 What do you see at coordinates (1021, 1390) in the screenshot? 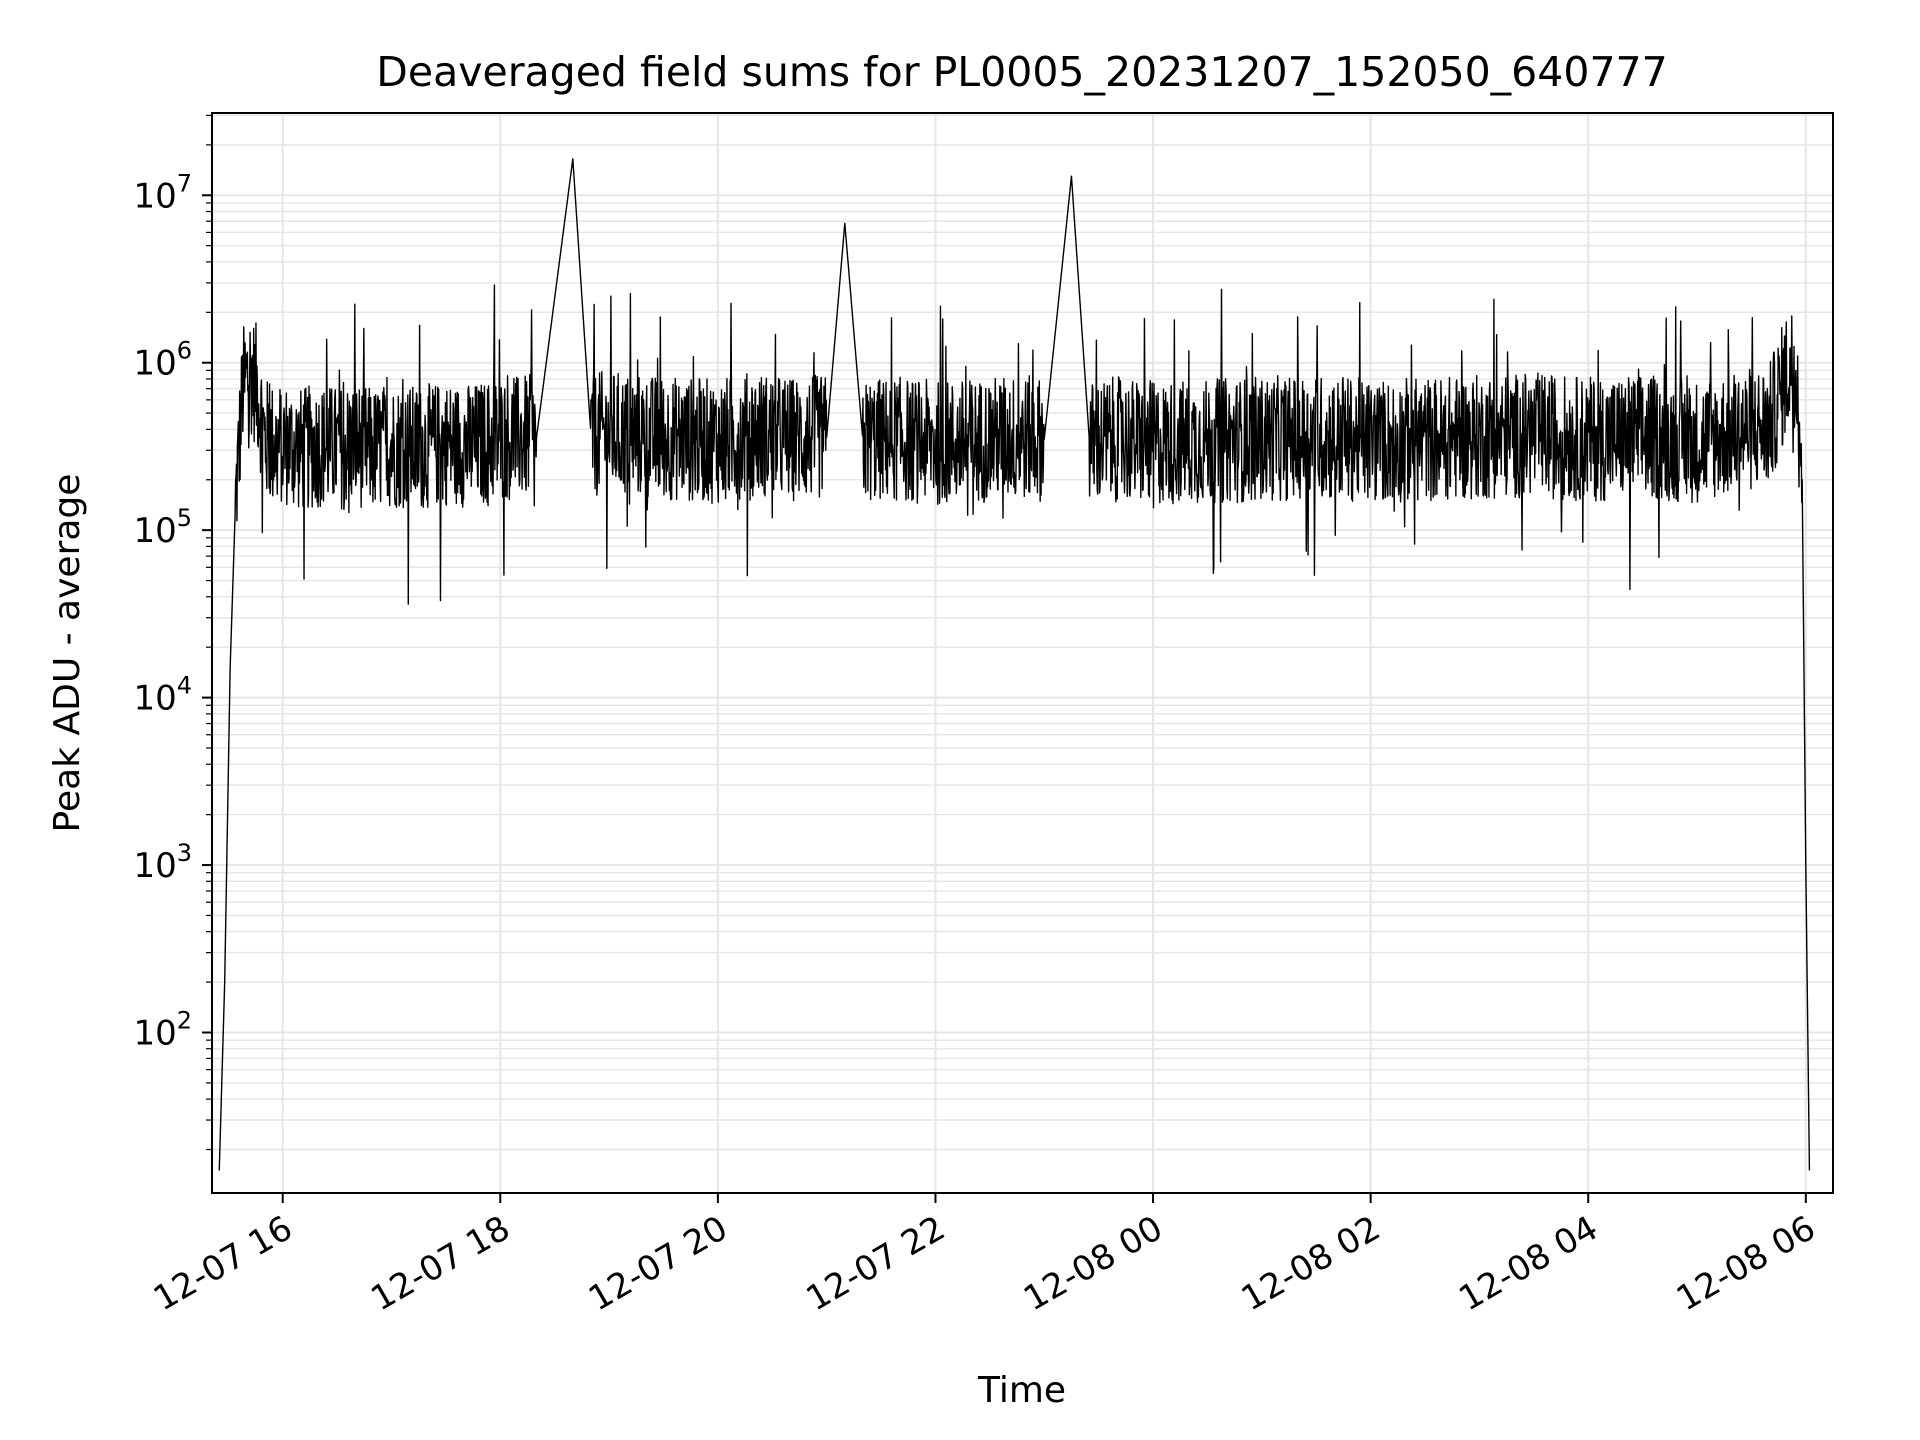
I see `x-axis-label: Time` at bounding box center [1021, 1390].